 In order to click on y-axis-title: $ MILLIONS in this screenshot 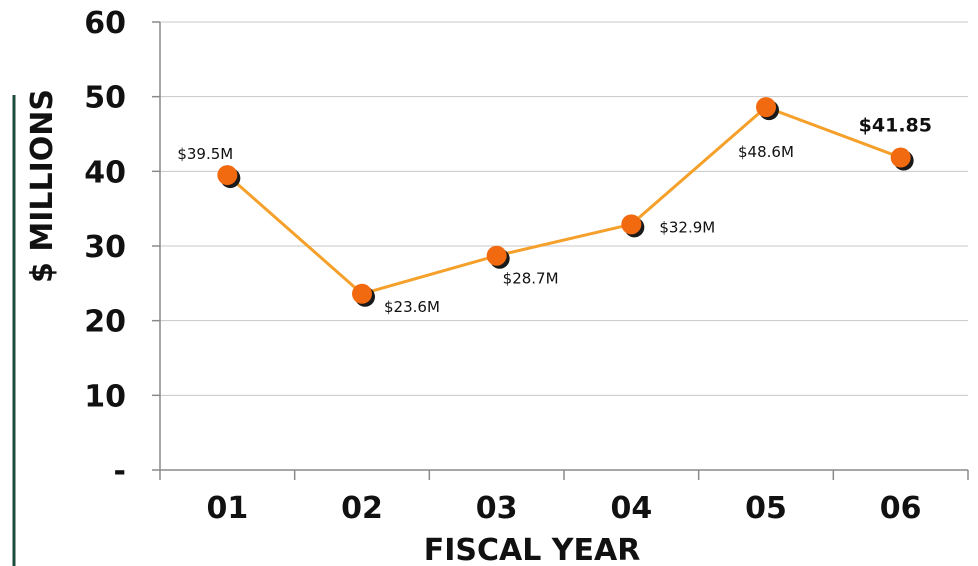, I will do `click(42, 186)`.